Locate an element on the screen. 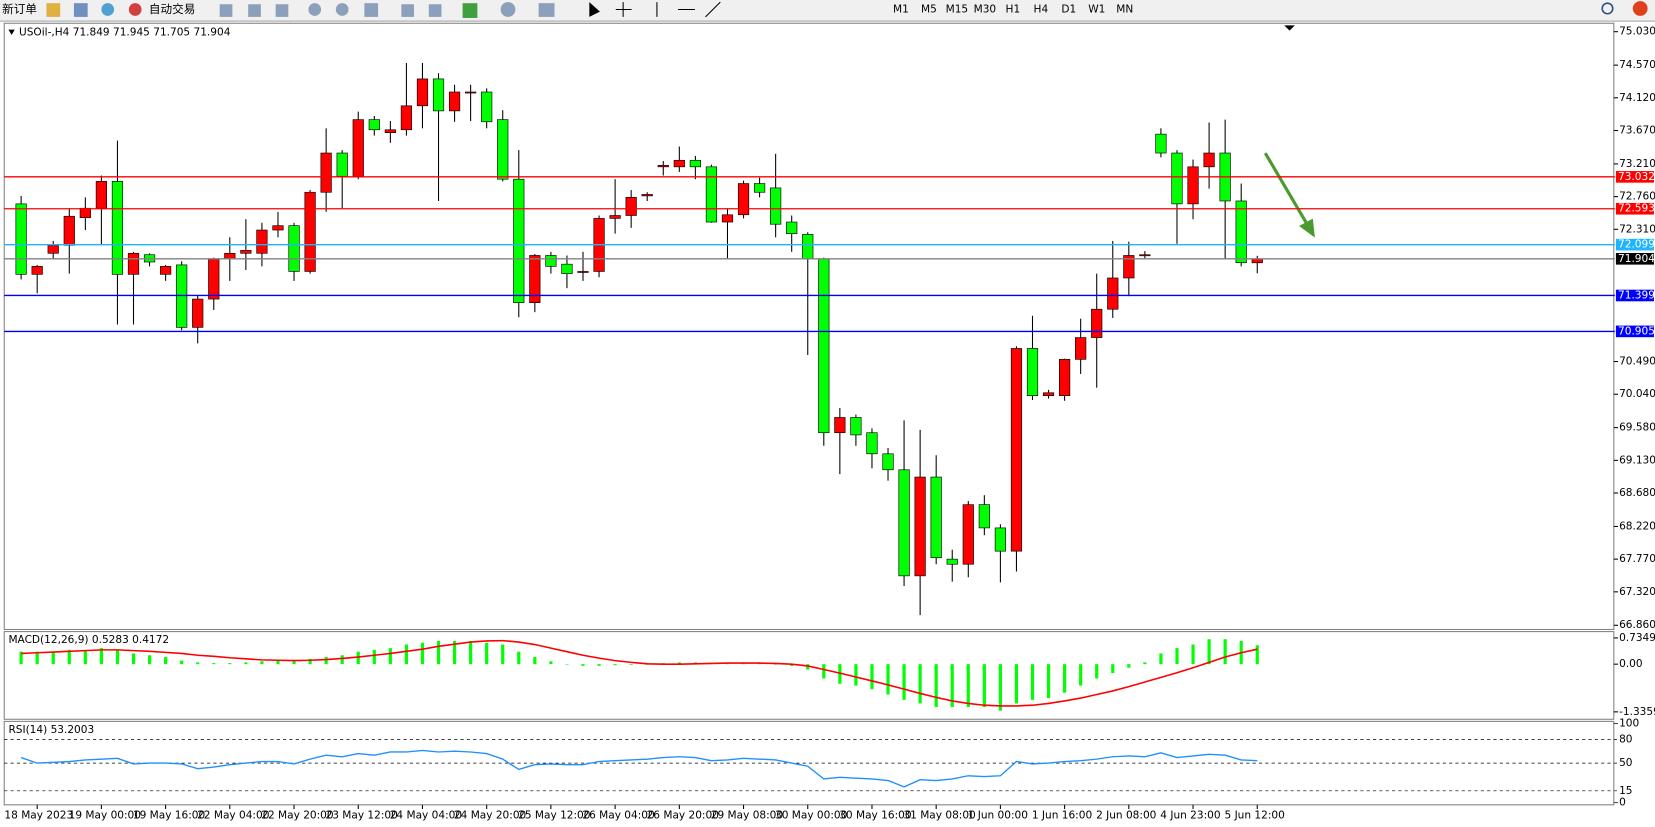 The width and height of the screenshot is (1655, 827). x-tick-label: 26 May 04:00 is located at coordinates (618, 815).